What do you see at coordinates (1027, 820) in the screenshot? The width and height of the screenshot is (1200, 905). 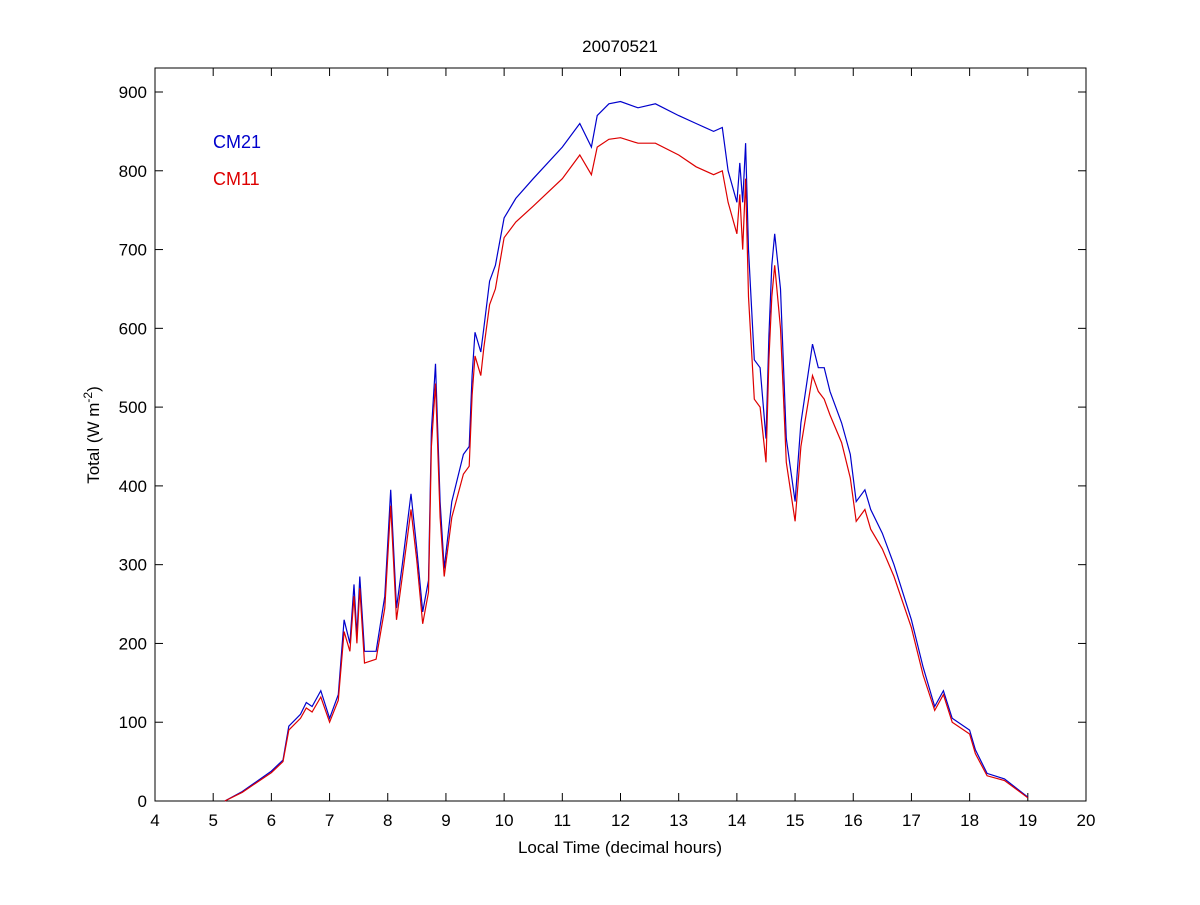 I see `x-tick-label: 19` at bounding box center [1027, 820].